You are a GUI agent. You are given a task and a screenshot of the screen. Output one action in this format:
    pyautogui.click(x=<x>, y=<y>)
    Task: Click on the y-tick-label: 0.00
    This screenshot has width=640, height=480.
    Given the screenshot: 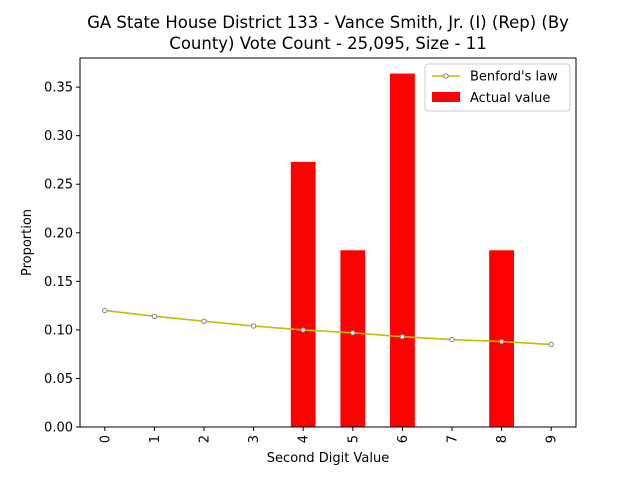 What is the action you would take?
    pyautogui.click(x=58, y=428)
    